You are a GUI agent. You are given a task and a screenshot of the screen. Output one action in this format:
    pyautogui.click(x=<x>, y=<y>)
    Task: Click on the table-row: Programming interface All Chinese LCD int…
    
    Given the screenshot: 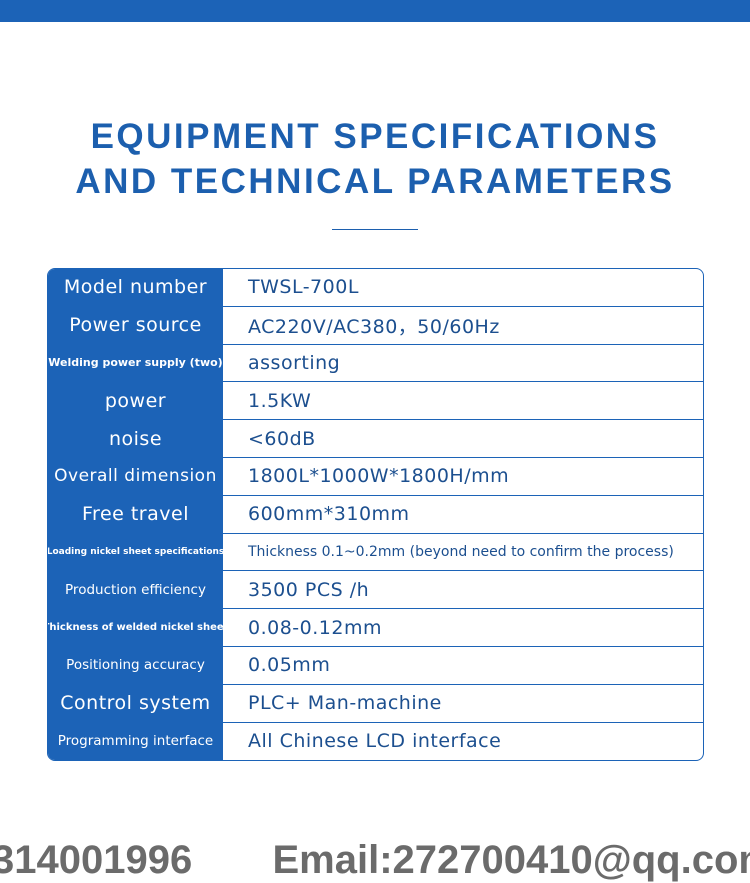 What is the action you would take?
    pyautogui.click(x=375, y=741)
    